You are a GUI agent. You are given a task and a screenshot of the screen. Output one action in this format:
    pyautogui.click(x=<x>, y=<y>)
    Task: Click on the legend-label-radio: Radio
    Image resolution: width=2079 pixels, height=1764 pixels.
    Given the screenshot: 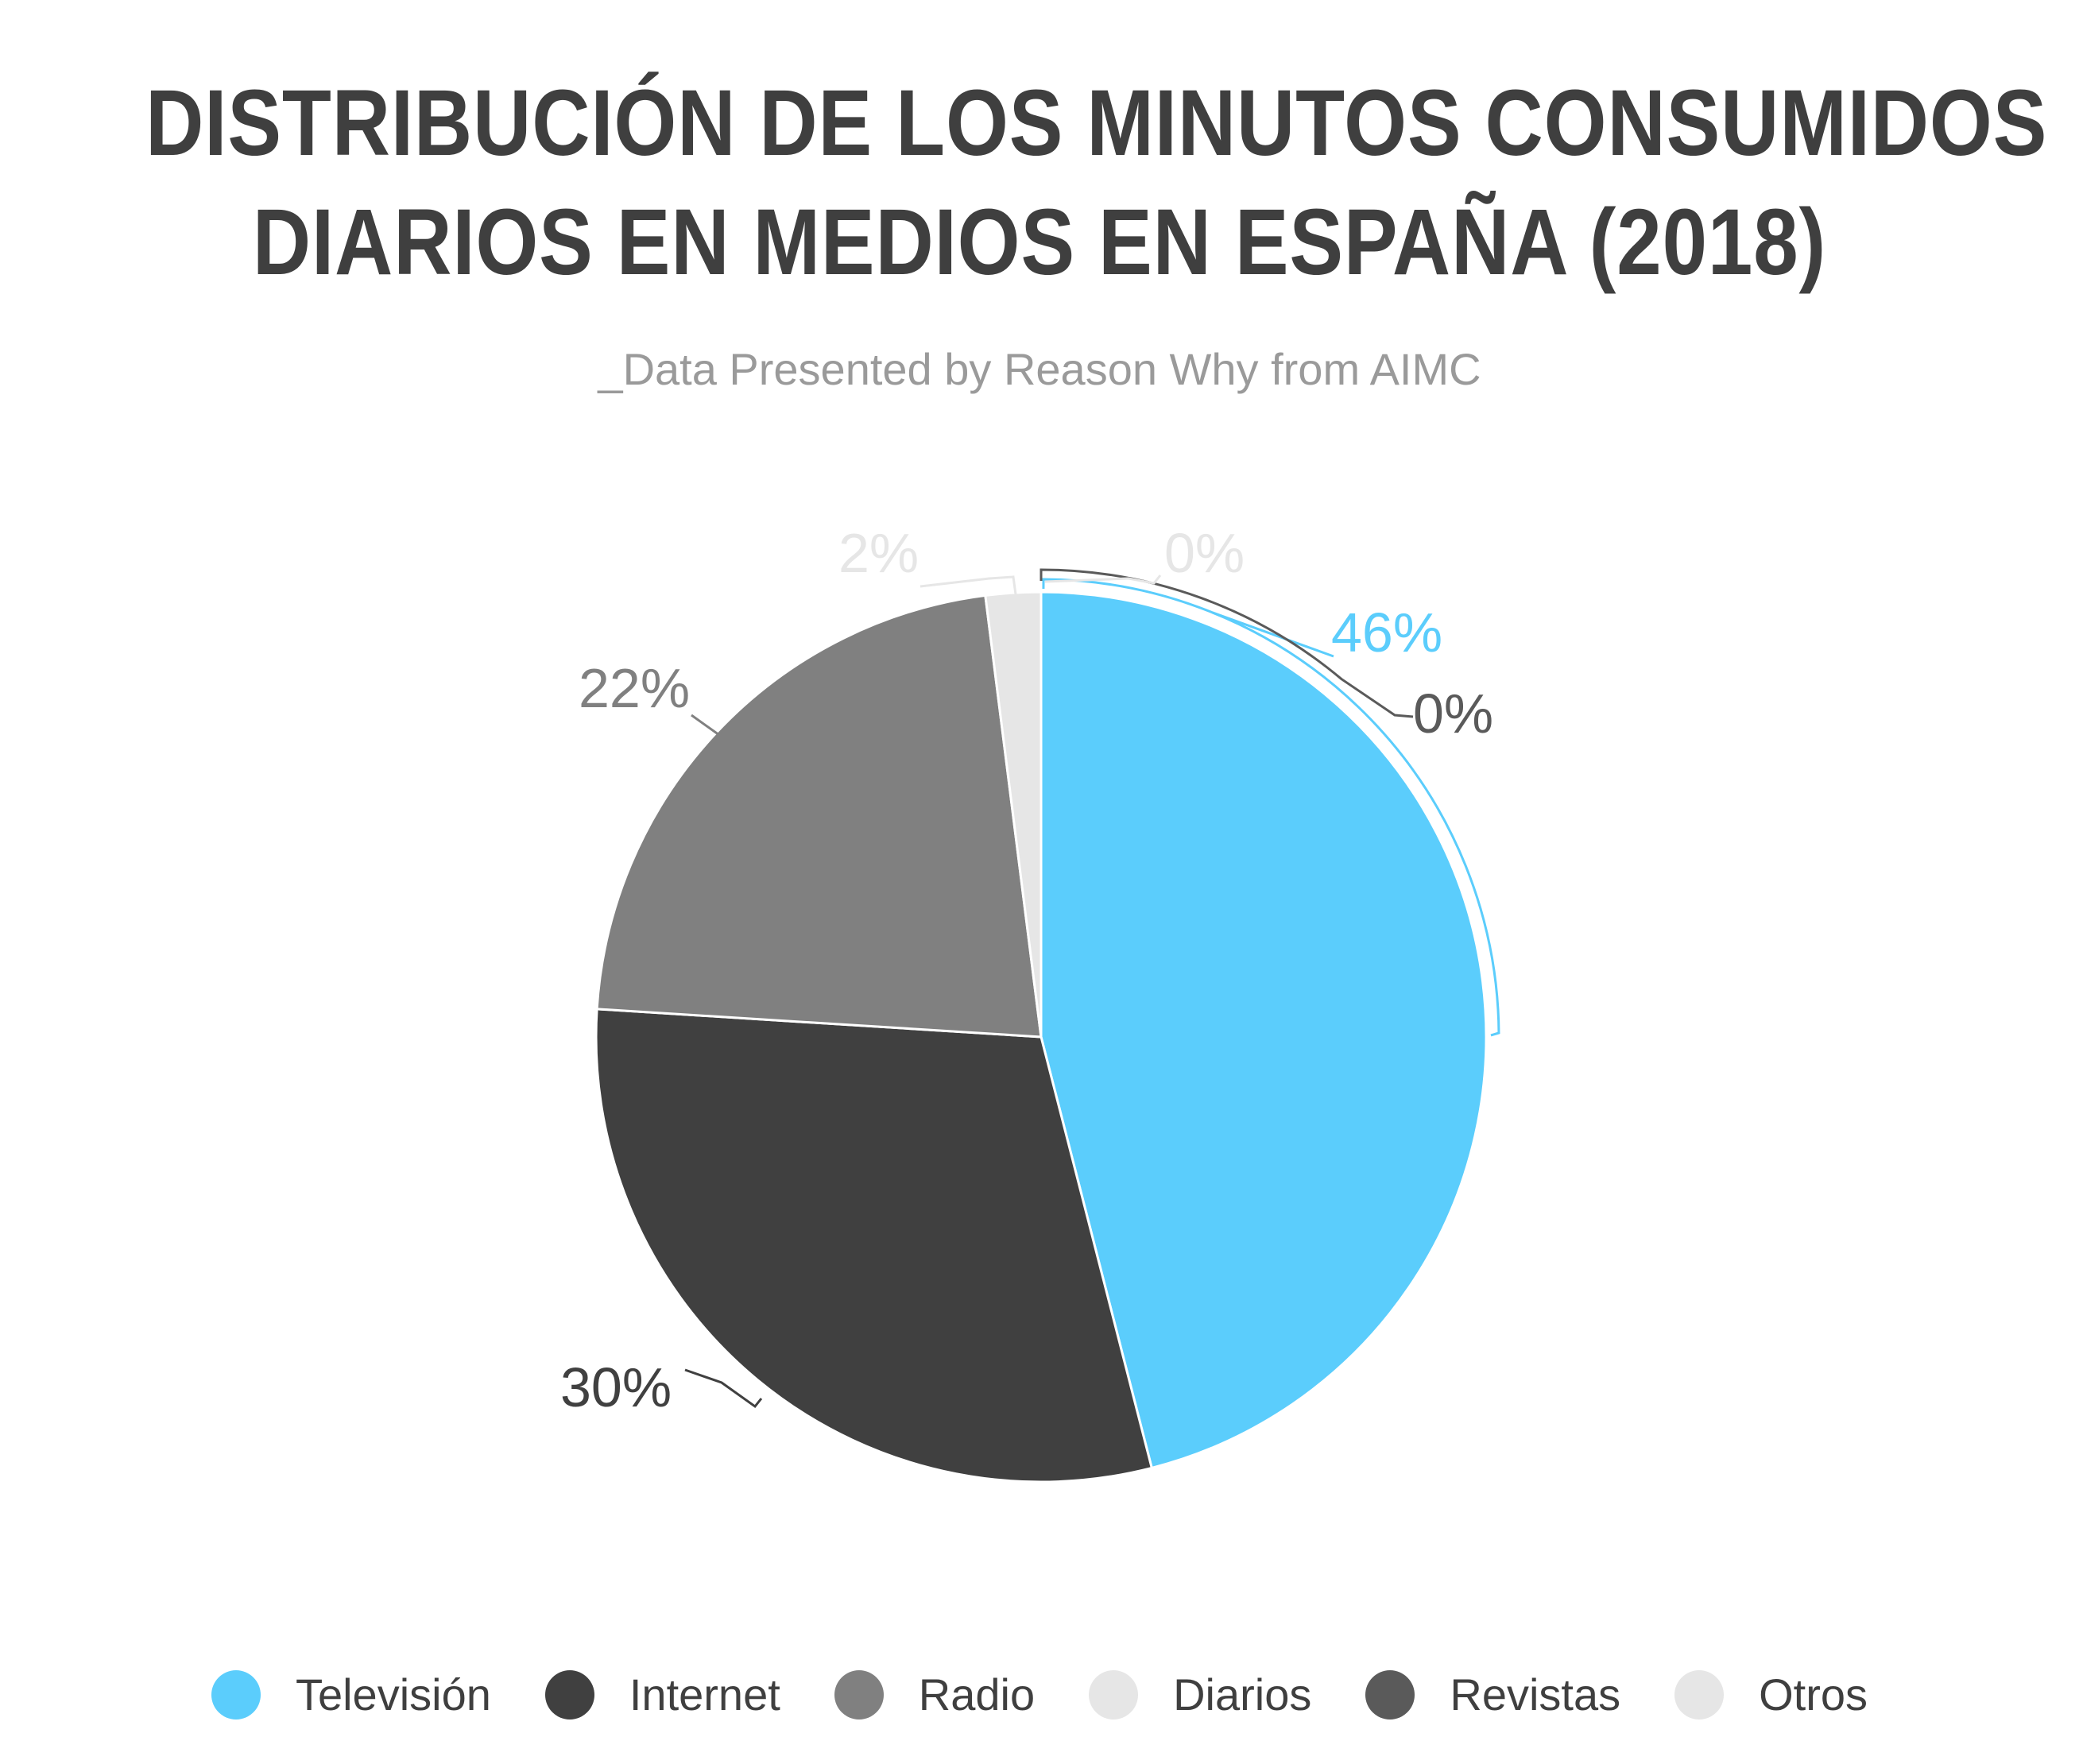 What is the action you would take?
    pyautogui.click(x=977, y=1695)
    